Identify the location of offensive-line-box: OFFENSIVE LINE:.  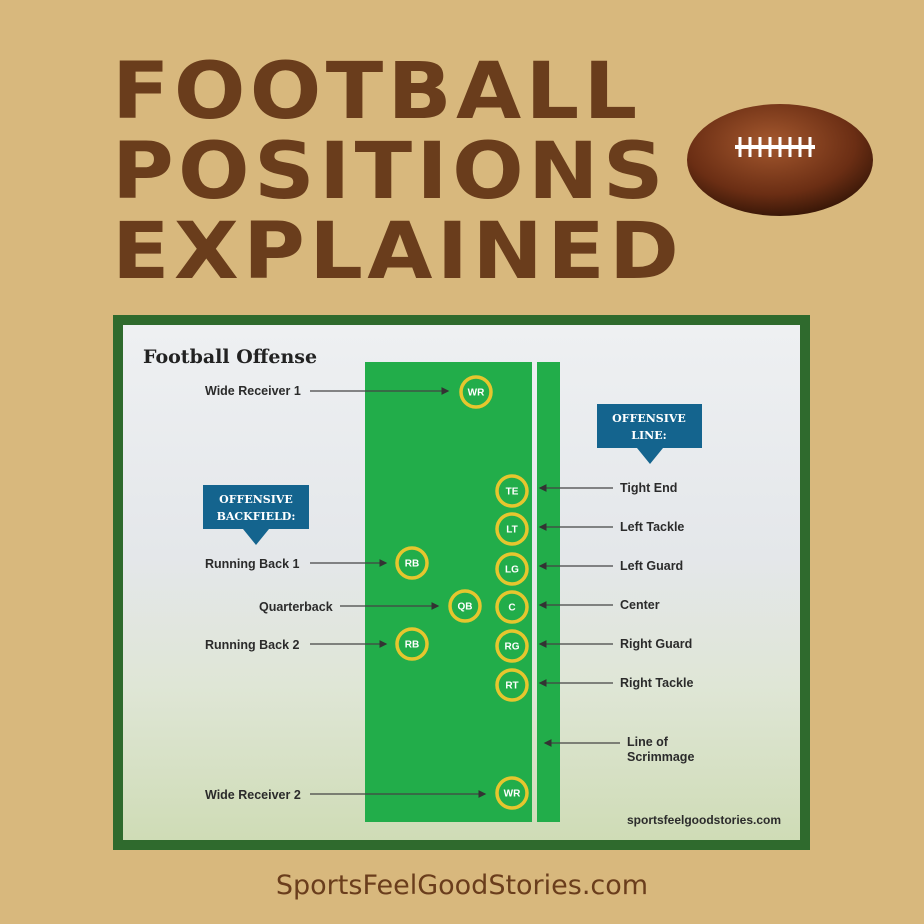
(649, 434).